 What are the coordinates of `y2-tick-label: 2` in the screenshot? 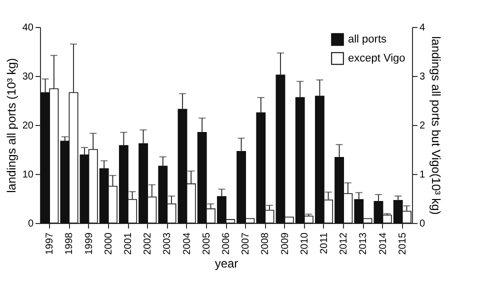 It's located at (423, 126).